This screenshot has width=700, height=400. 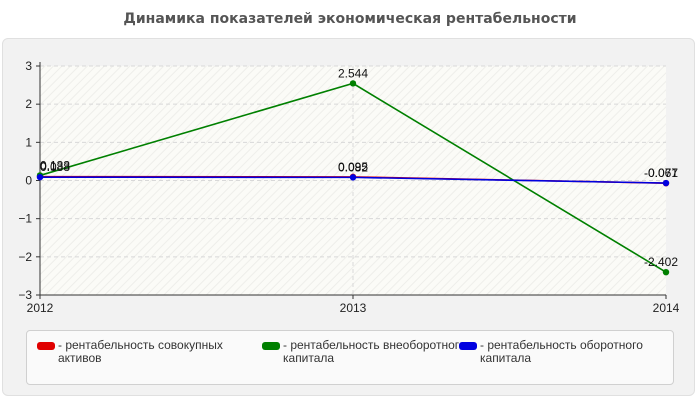 I want to click on data-label-fixed-capital: -2.402, so click(x=661, y=262).